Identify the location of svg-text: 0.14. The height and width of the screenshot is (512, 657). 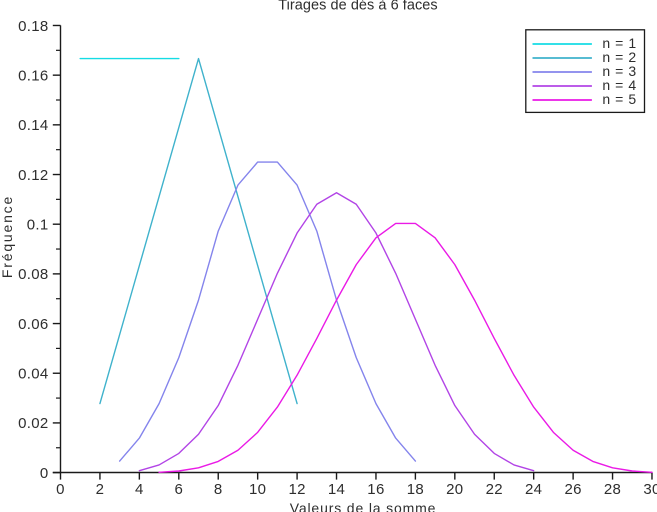
(33, 125).